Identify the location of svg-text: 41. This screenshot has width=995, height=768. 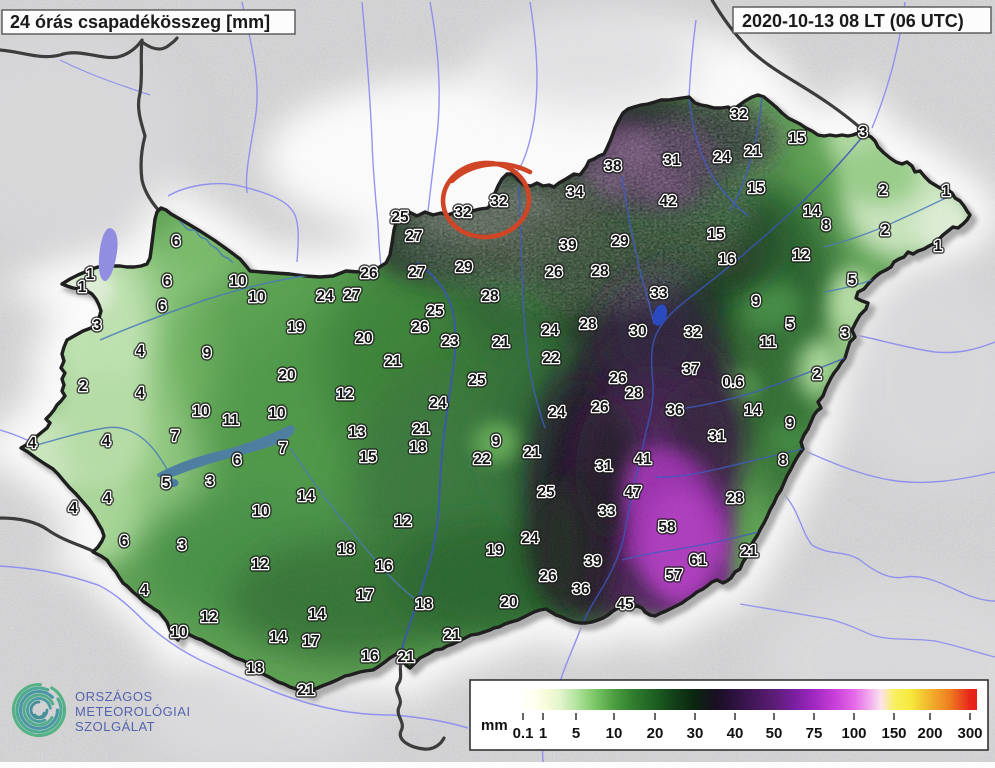
(643, 459).